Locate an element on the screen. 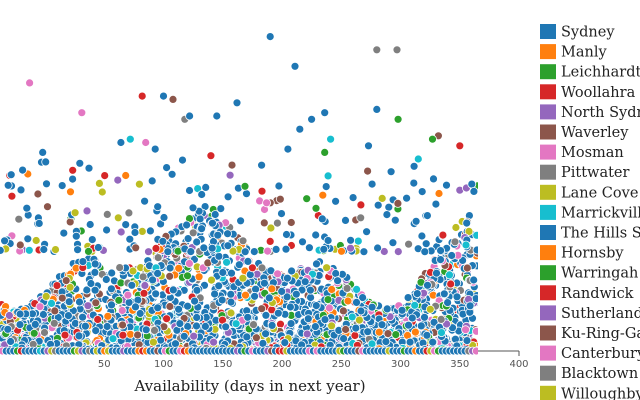 This screenshot has width=640, height=400. legend-item: Waverley is located at coordinates (584, 133).